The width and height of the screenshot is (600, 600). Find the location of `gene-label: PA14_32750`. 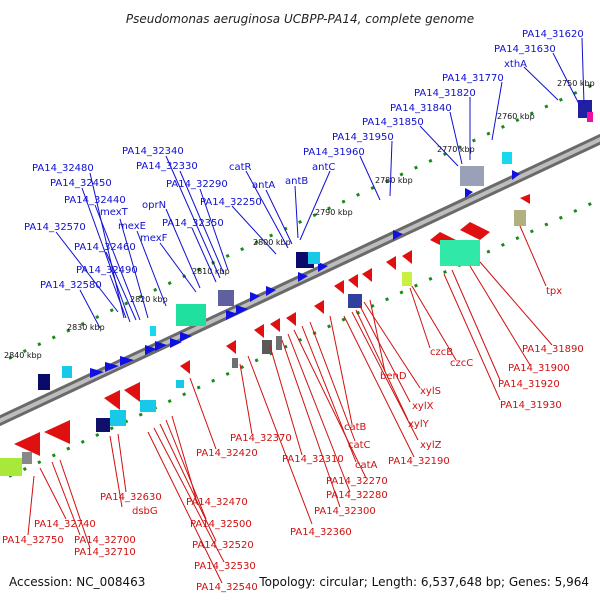

gene-label: PA14_32750 is located at coordinates (33, 540).